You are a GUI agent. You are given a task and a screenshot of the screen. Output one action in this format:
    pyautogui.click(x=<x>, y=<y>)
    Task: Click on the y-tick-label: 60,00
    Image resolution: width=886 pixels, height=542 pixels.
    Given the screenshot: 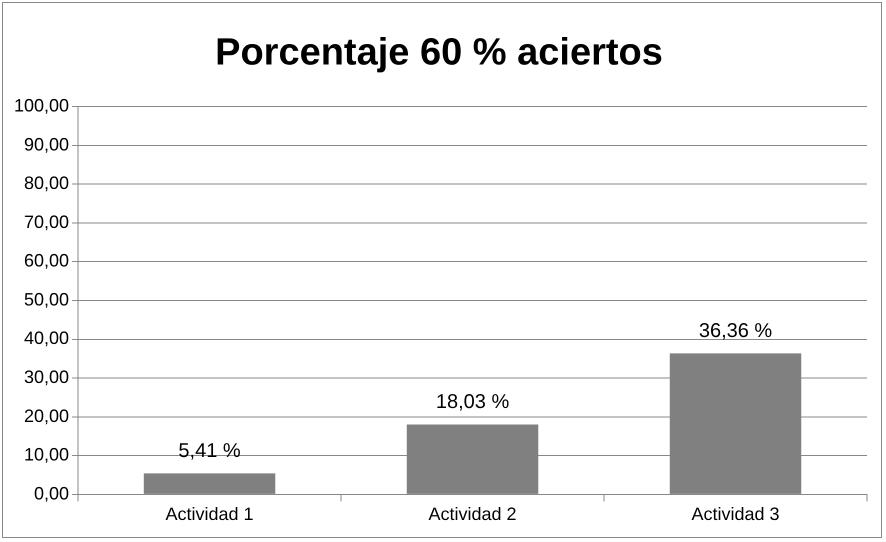 What is the action you would take?
    pyautogui.click(x=47, y=260)
    